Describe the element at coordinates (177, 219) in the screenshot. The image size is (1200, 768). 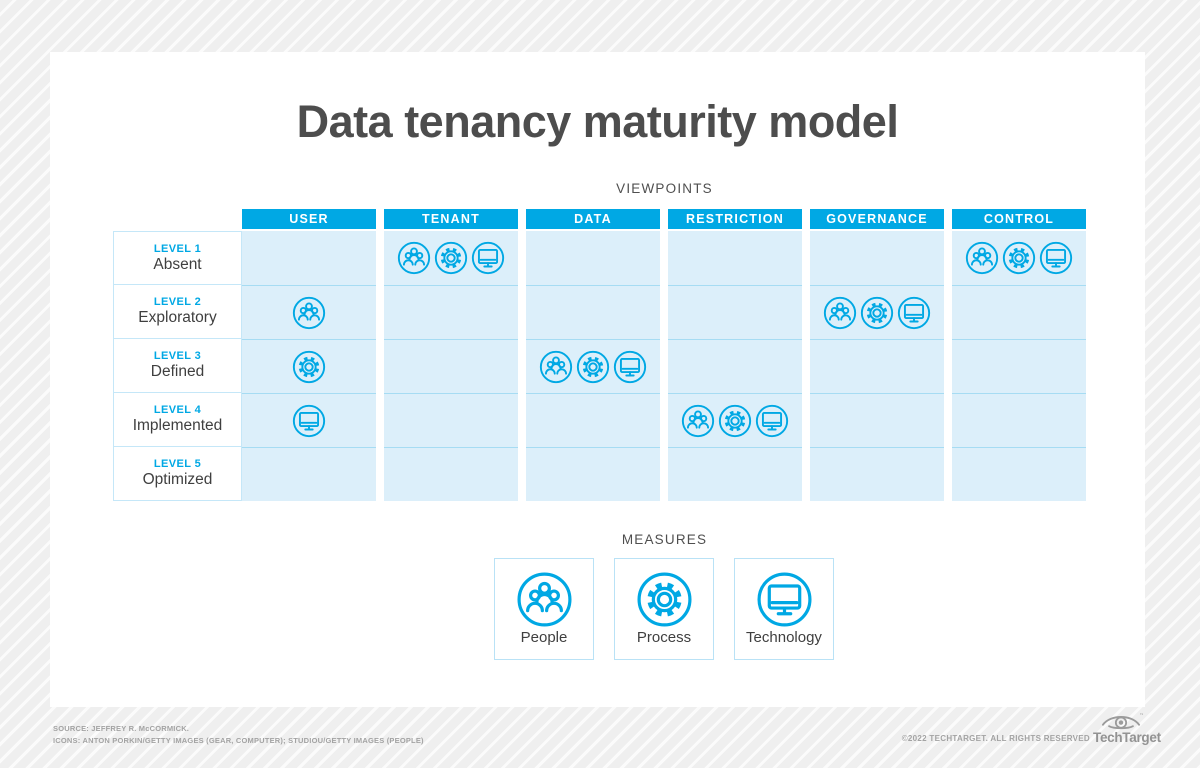
I see `header-spacer` at that location.